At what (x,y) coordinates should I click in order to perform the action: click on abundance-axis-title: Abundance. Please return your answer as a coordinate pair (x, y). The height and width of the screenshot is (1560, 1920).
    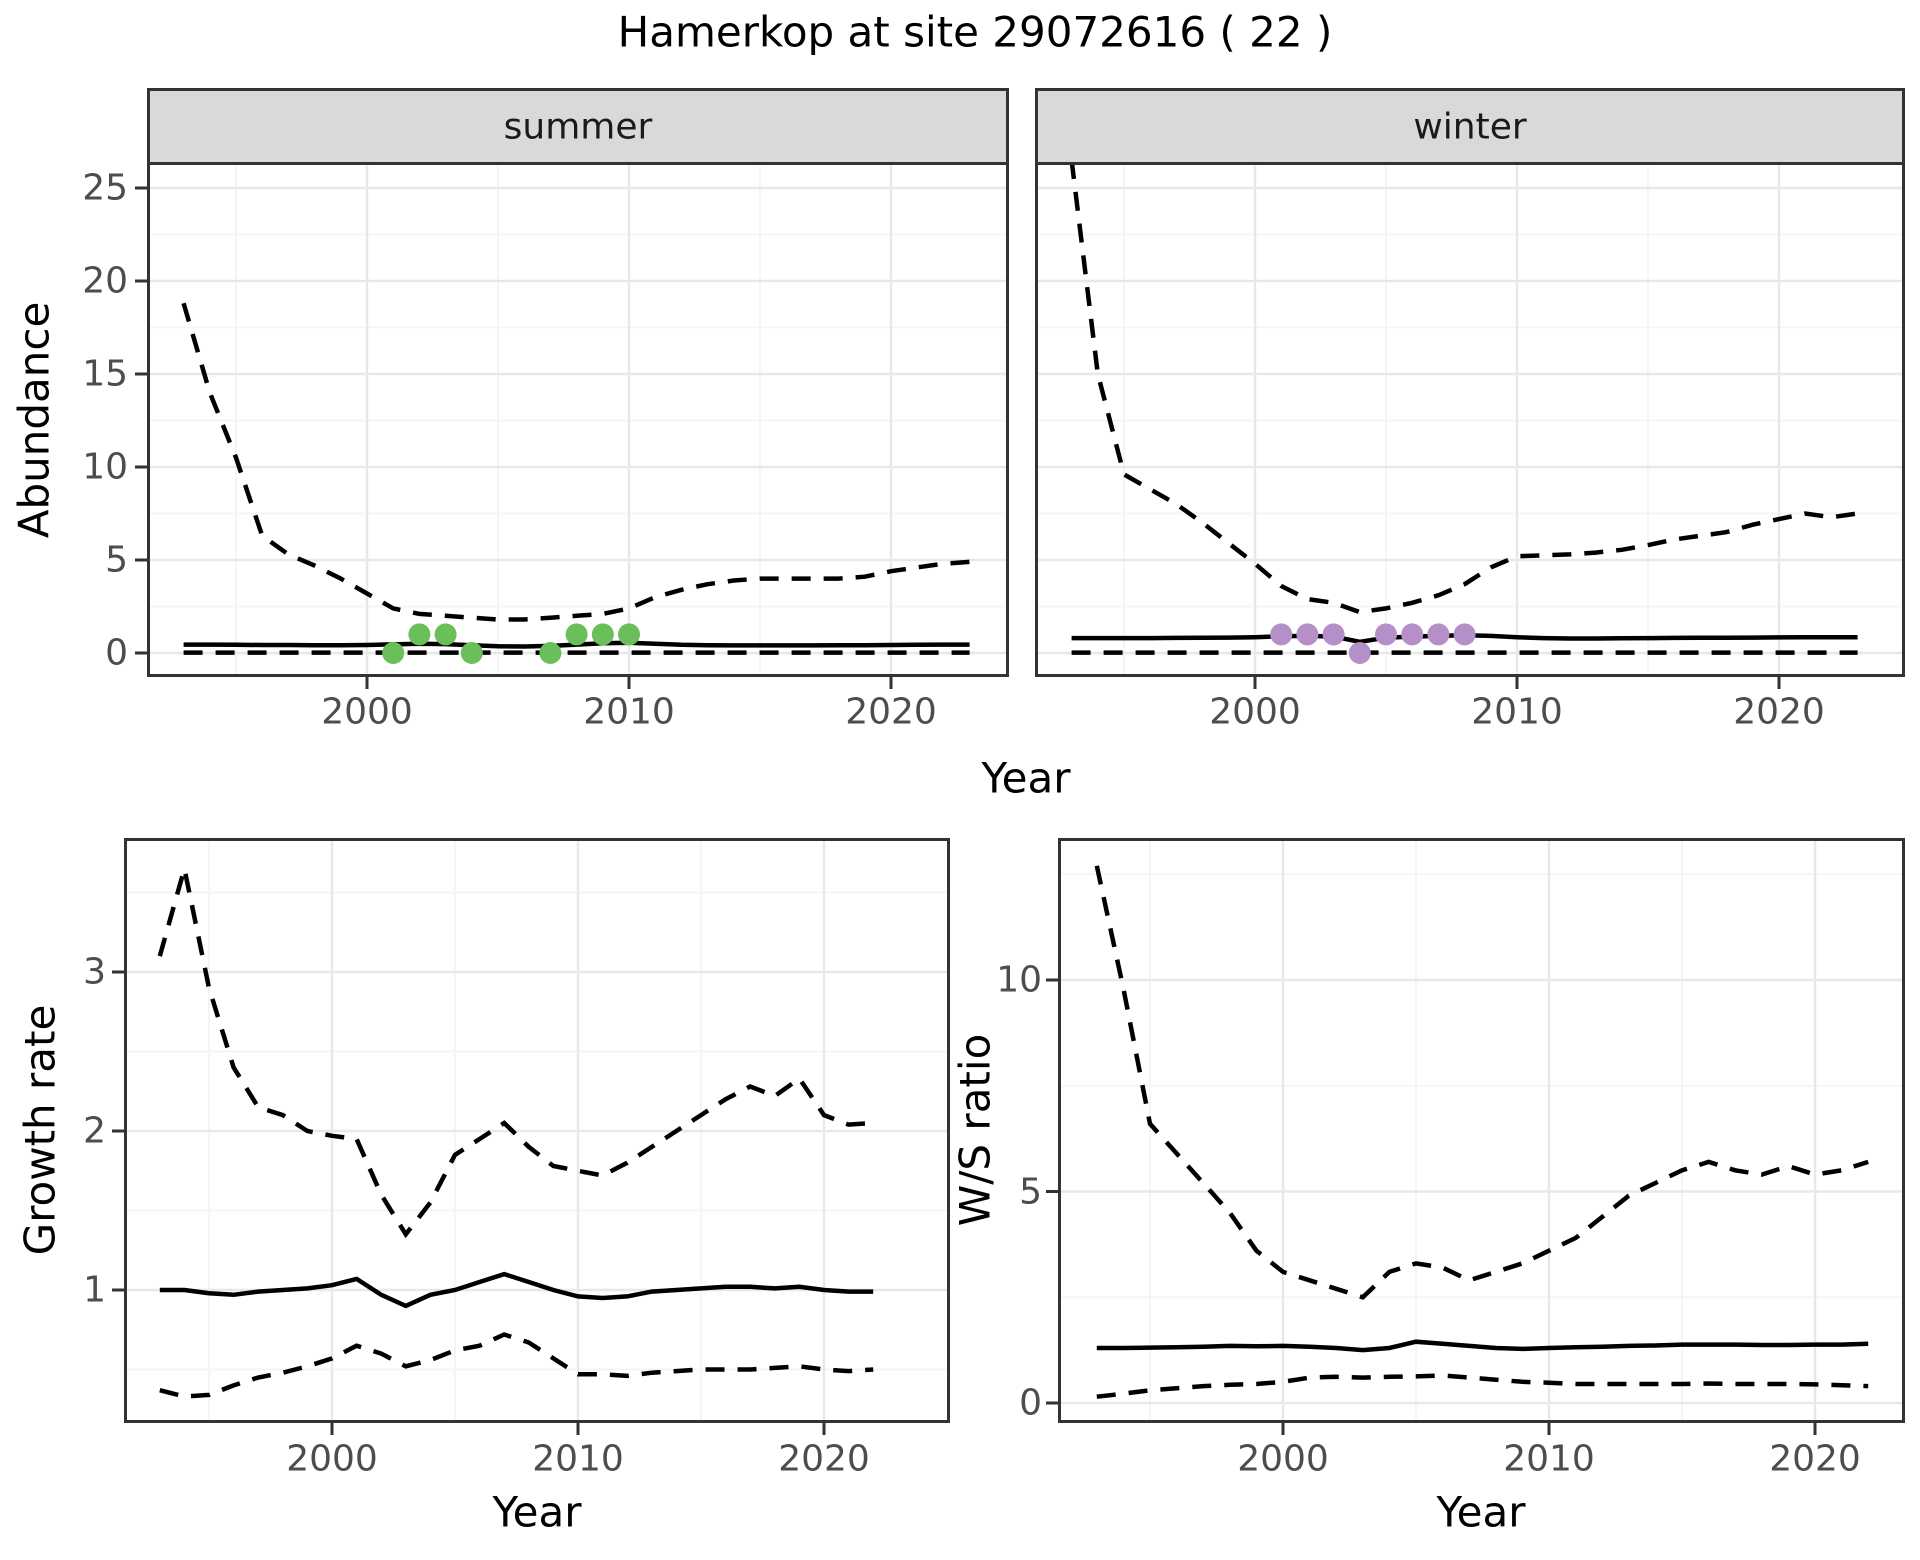
    Looking at the image, I should click on (34, 420).